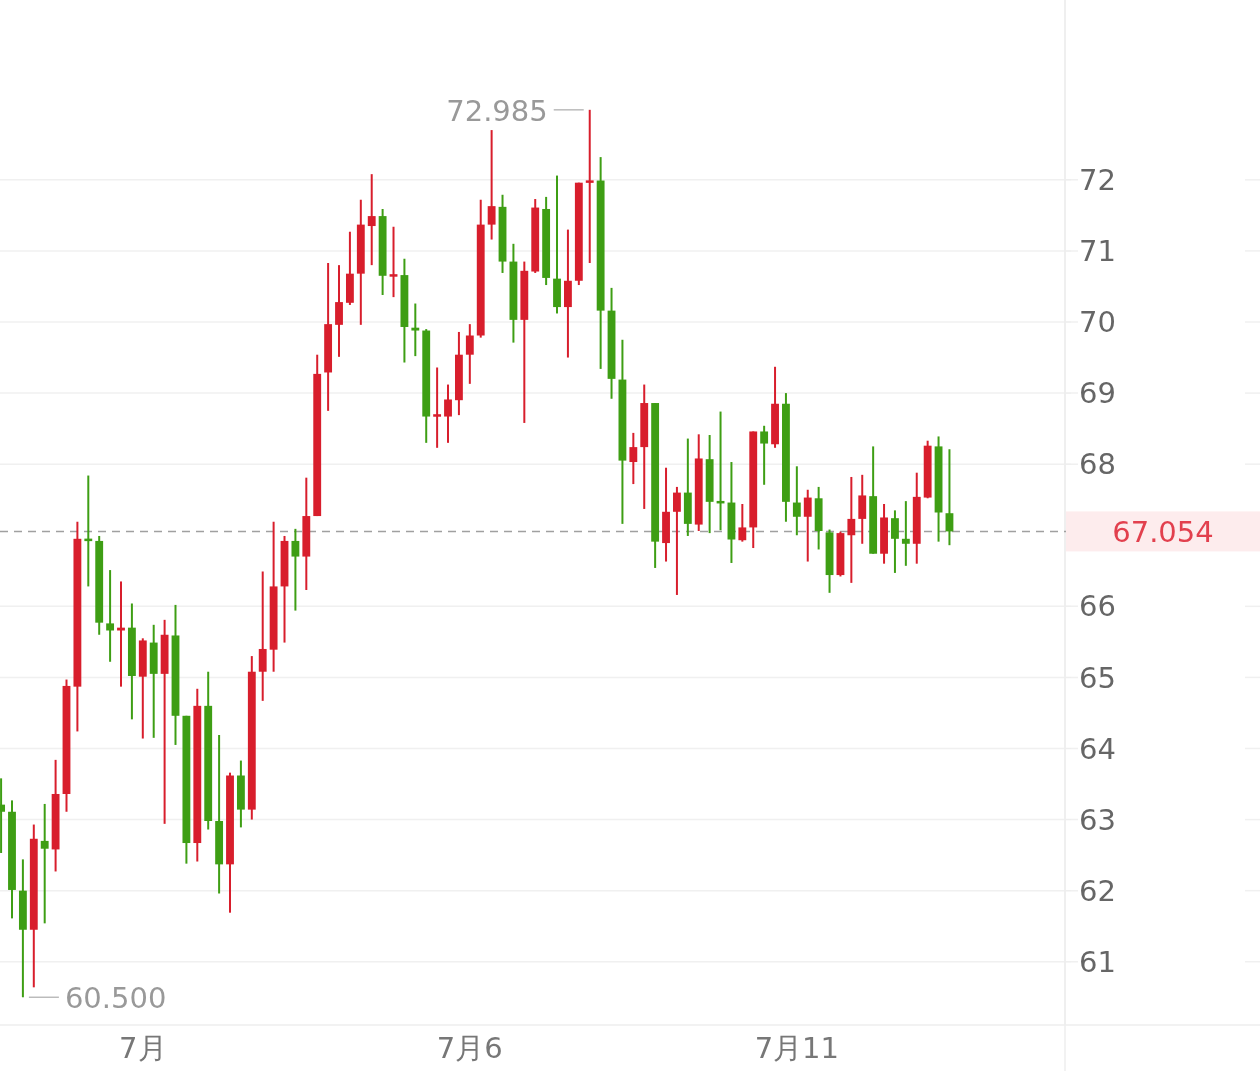 Image resolution: width=1260 pixels, height=1071 pixels. I want to click on y-tick-label: 70, so click(1097, 322).